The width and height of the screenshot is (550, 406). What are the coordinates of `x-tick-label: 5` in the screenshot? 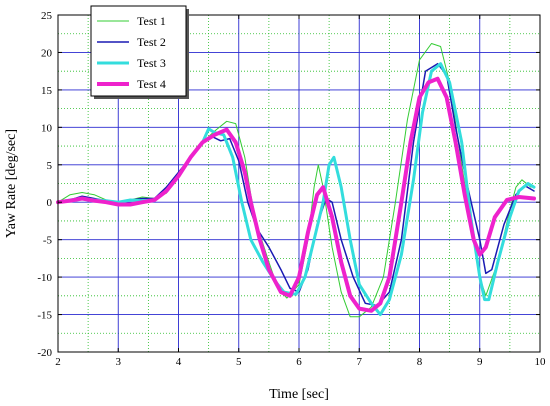 It's located at (239, 362).